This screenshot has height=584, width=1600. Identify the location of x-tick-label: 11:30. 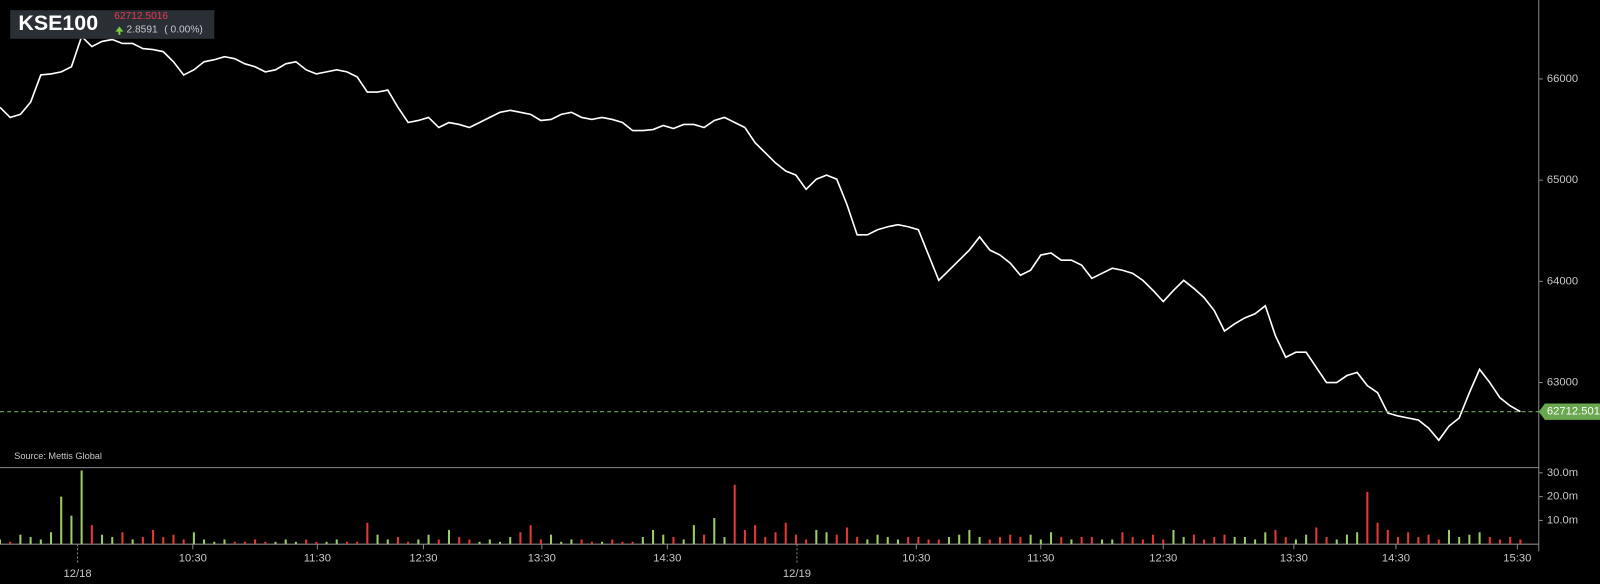
(317, 558).